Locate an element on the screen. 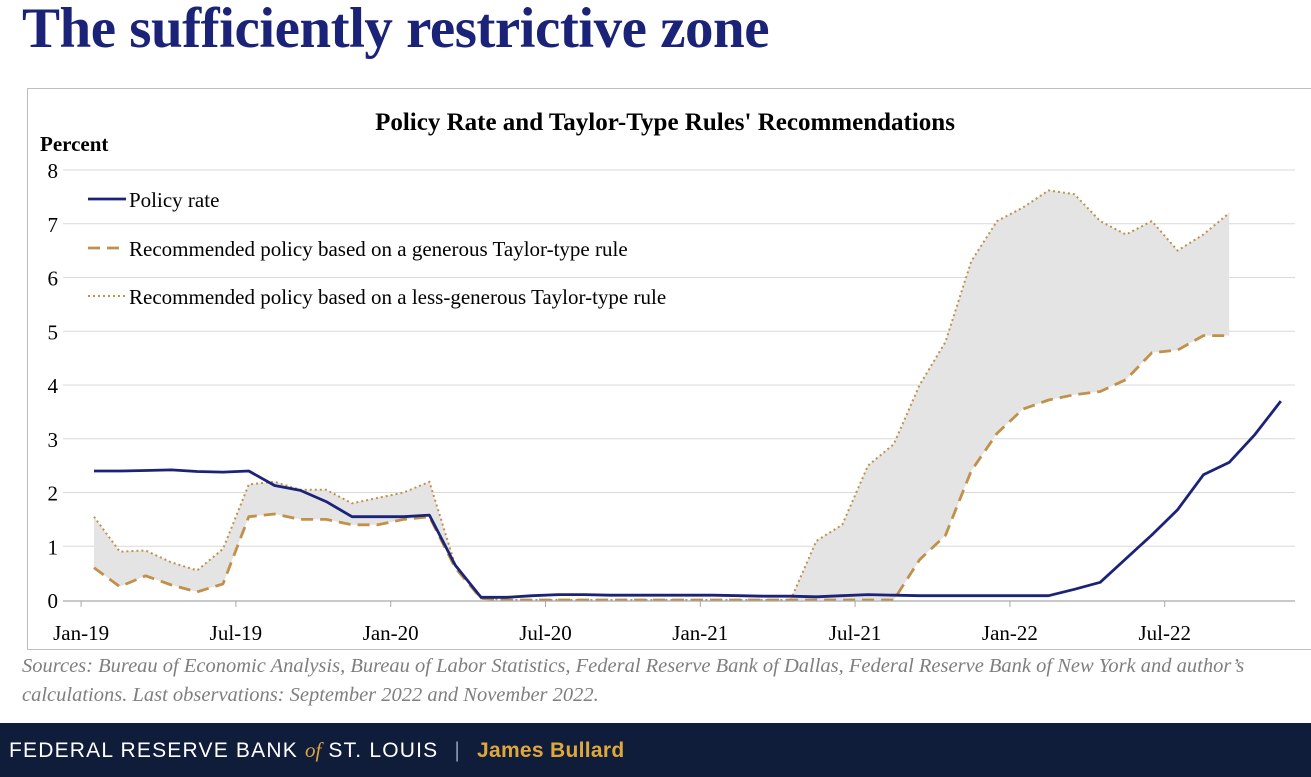  y-tick-label: 6 is located at coordinates (53, 279).